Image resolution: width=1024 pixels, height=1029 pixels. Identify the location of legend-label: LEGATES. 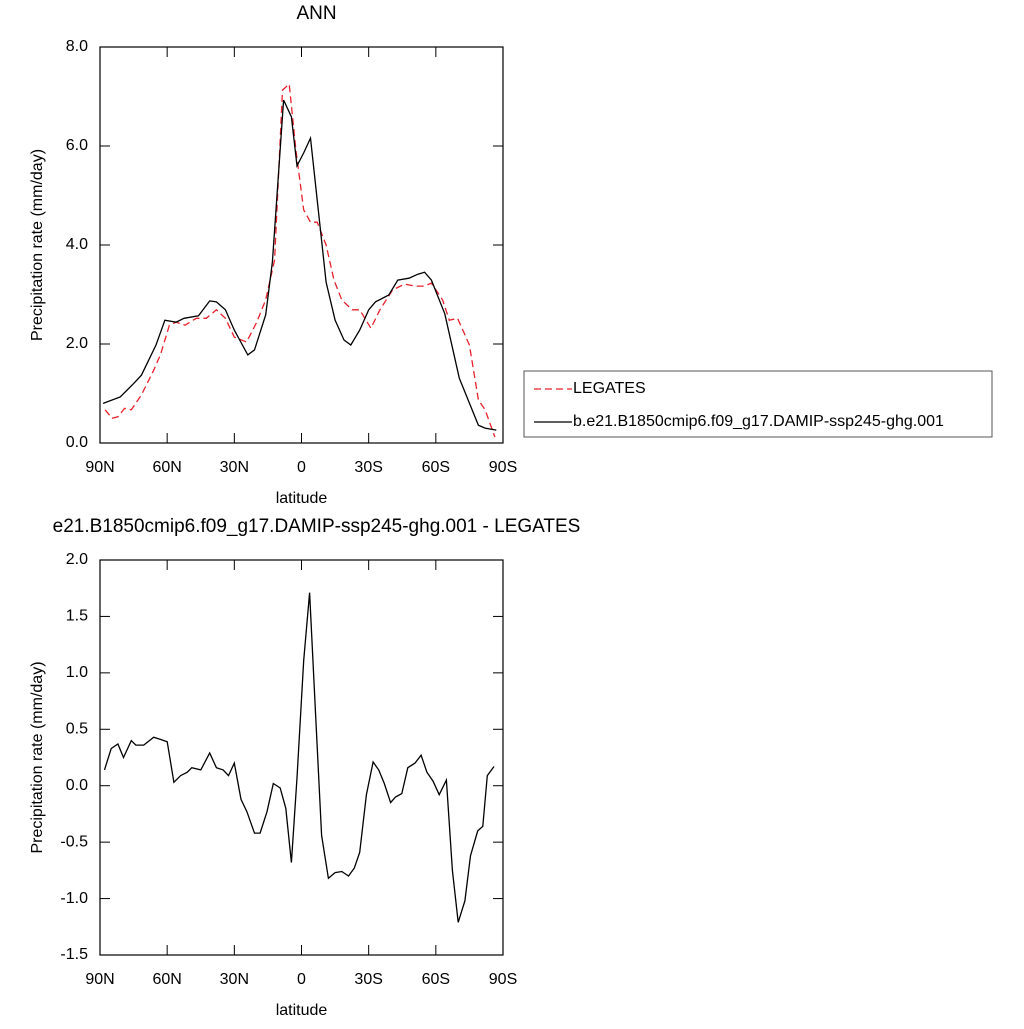
(609, 388).